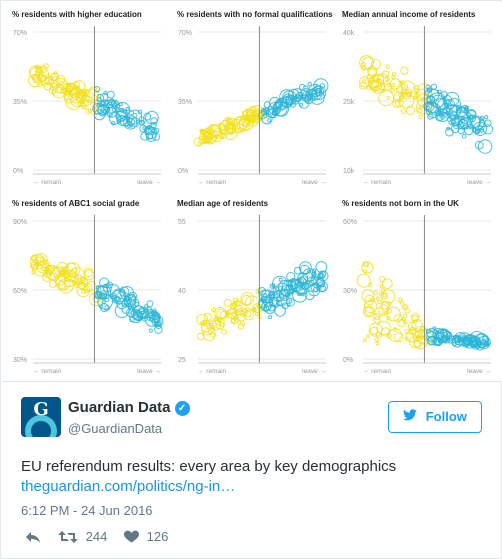  I want to click on account-name: Guardian Data ✓, so click(129, 407).